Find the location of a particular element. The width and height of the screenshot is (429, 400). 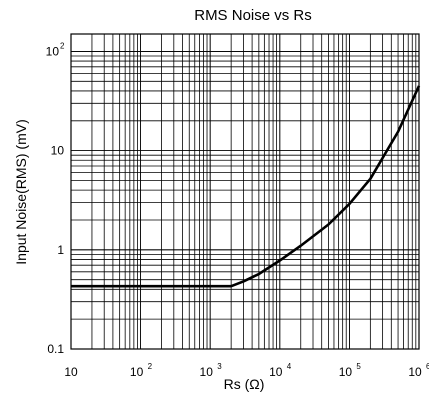

y-tick-exponent: 2 is located at coordinates (62, 46).